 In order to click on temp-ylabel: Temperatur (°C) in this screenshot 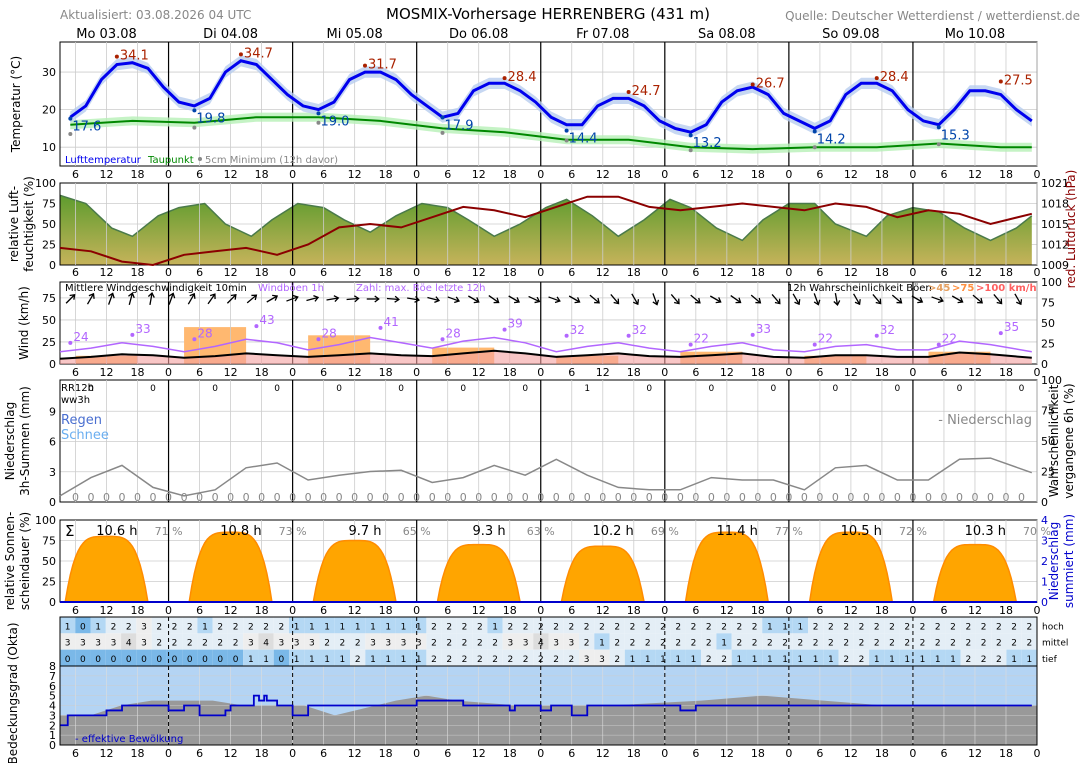, I will do `click(16, 104)`.